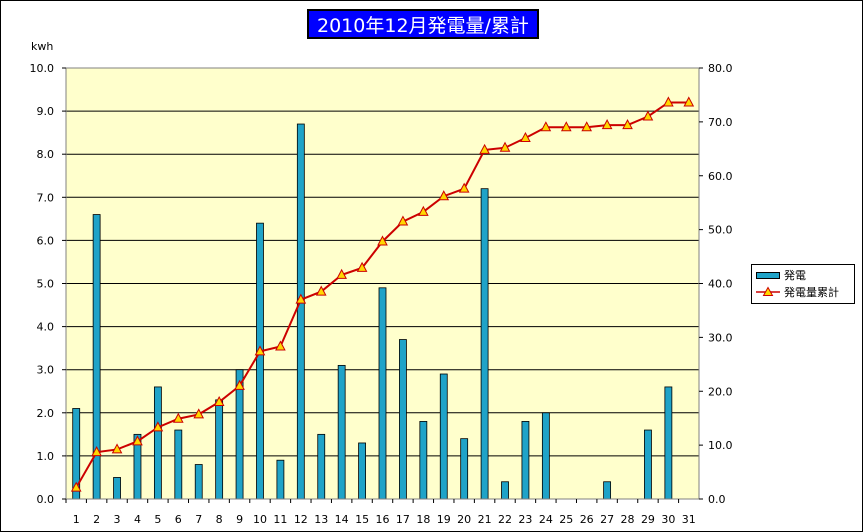 The image size is (863, 532). What do you see at coordinates (720, 391) in the screenshot?
I see `y-right-tick-label: 20.0` at bounding box center [720, 391].